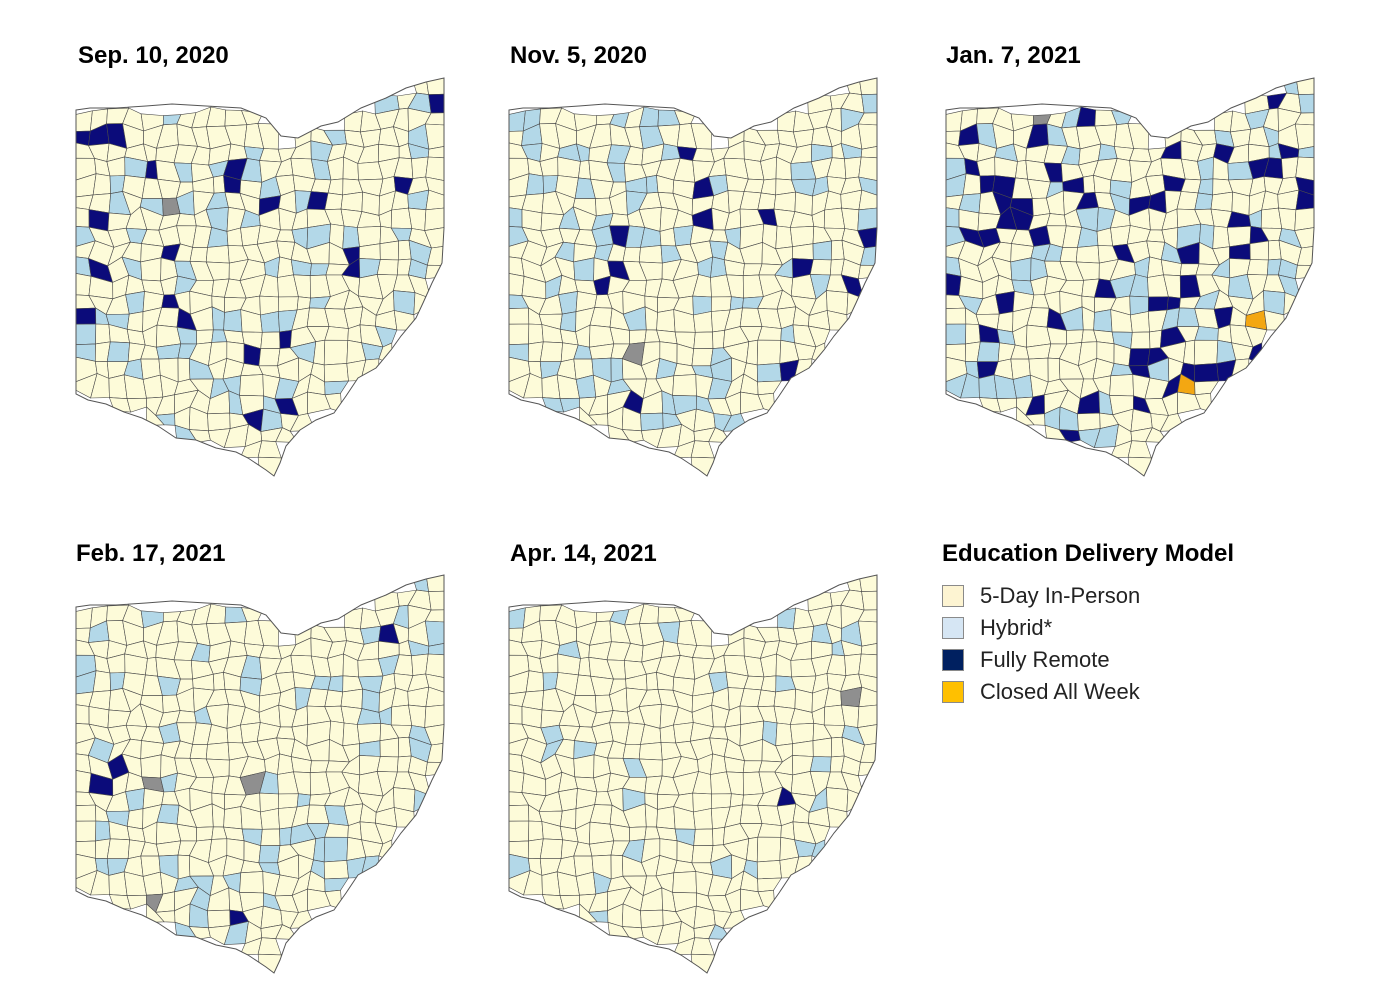 This screenshot has width=1400, height=1000. What do you see at coordinates (1088, 596) in the screenshot?
I see `legend-item-in-person: 5-Day In-Person` at bounding box center [1088, 596].